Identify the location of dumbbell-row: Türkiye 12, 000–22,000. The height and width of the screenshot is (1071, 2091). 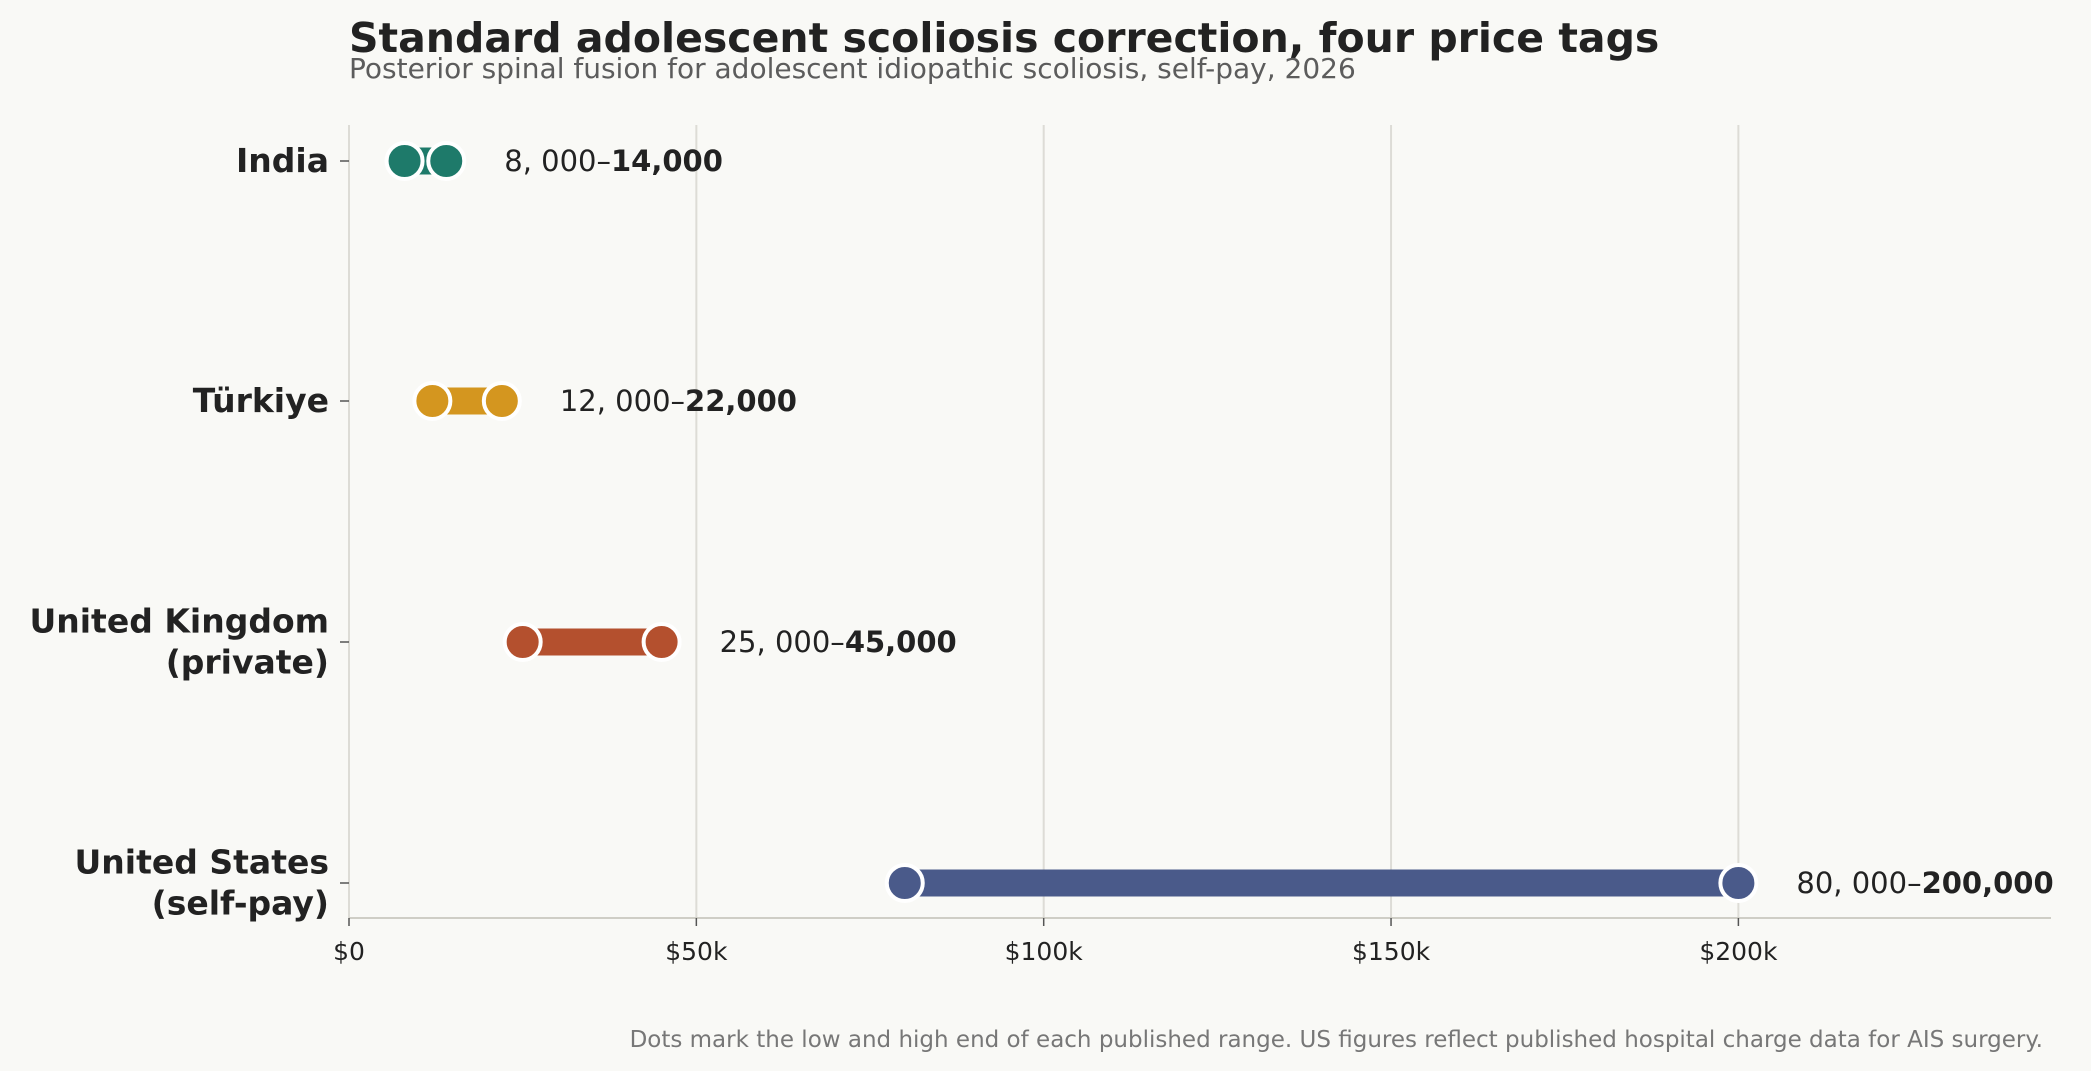
(495, 401).